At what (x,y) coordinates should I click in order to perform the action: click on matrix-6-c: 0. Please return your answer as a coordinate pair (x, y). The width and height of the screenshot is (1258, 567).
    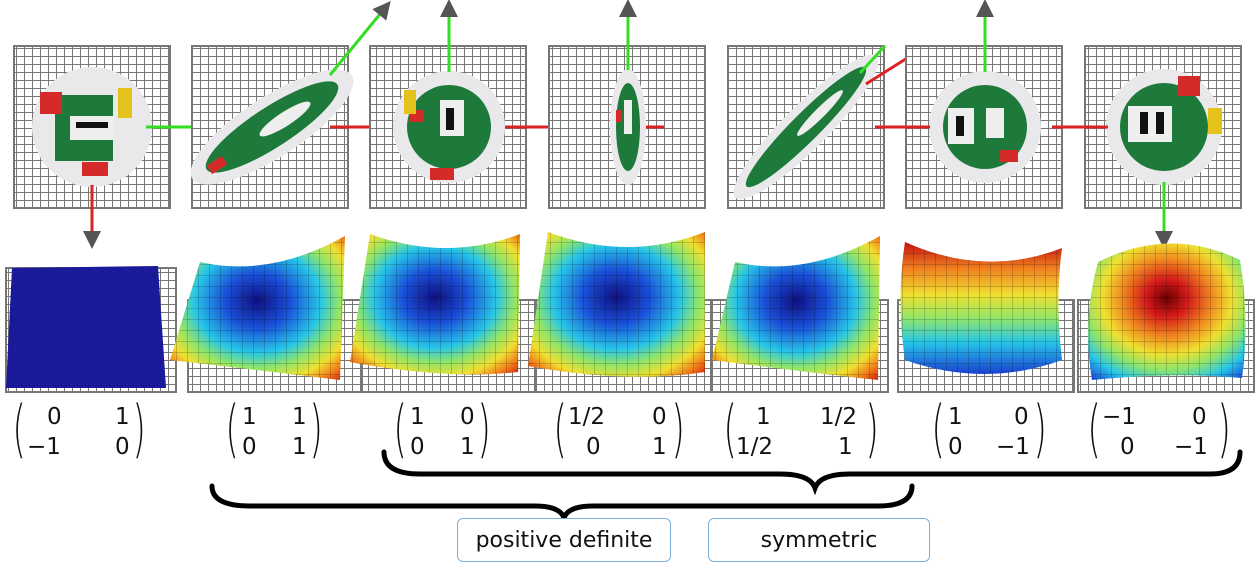
    Looking at the image, I should click on (955, 447).